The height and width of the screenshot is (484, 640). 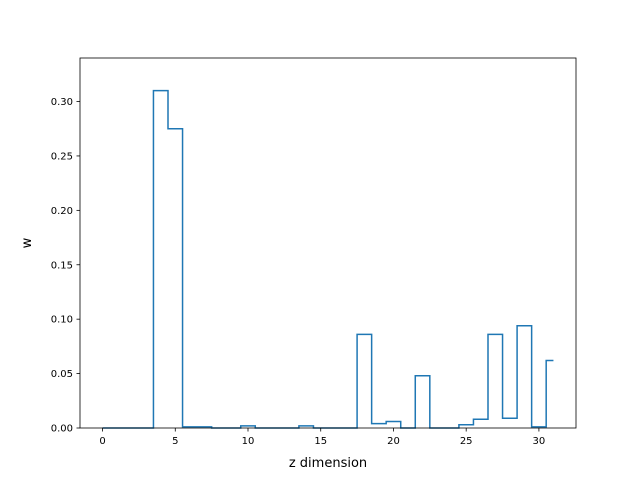 What do you see at coordinates (539, 441) in the screenshot?
I see `x-tick-label: 30` at bounding box center [539, 441].